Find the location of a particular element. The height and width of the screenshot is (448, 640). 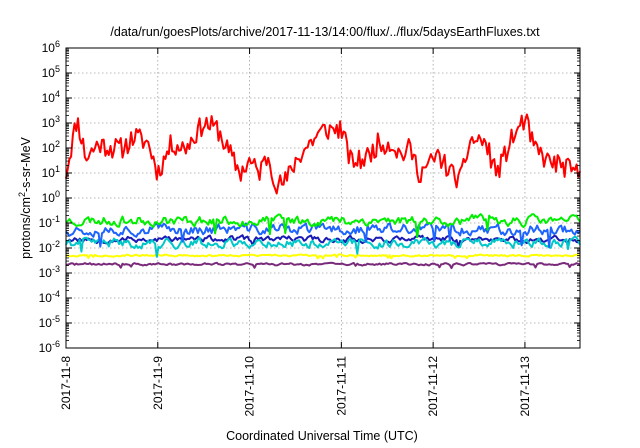

y-tick-label: 10⁻² is located at coordinates (49, 247).